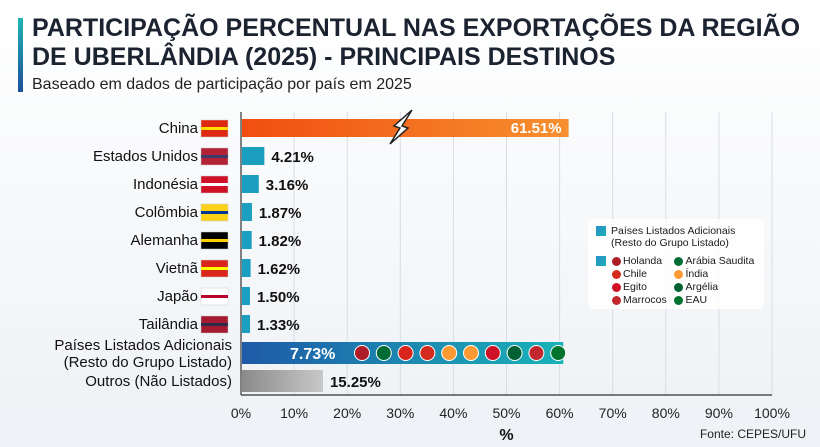 Image resolution: width=820 pixels, height=447 pixels. What do you see at coordinates (635, 287) in the screenshot?
I see `legend-label: Egito` at bounding box center [635, 287].